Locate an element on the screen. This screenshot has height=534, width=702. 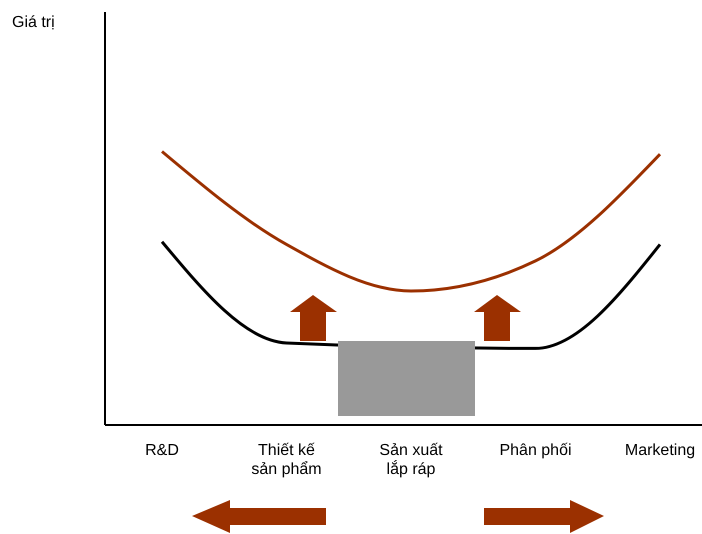
text: Giá trị is located at coordinates (33, 23).